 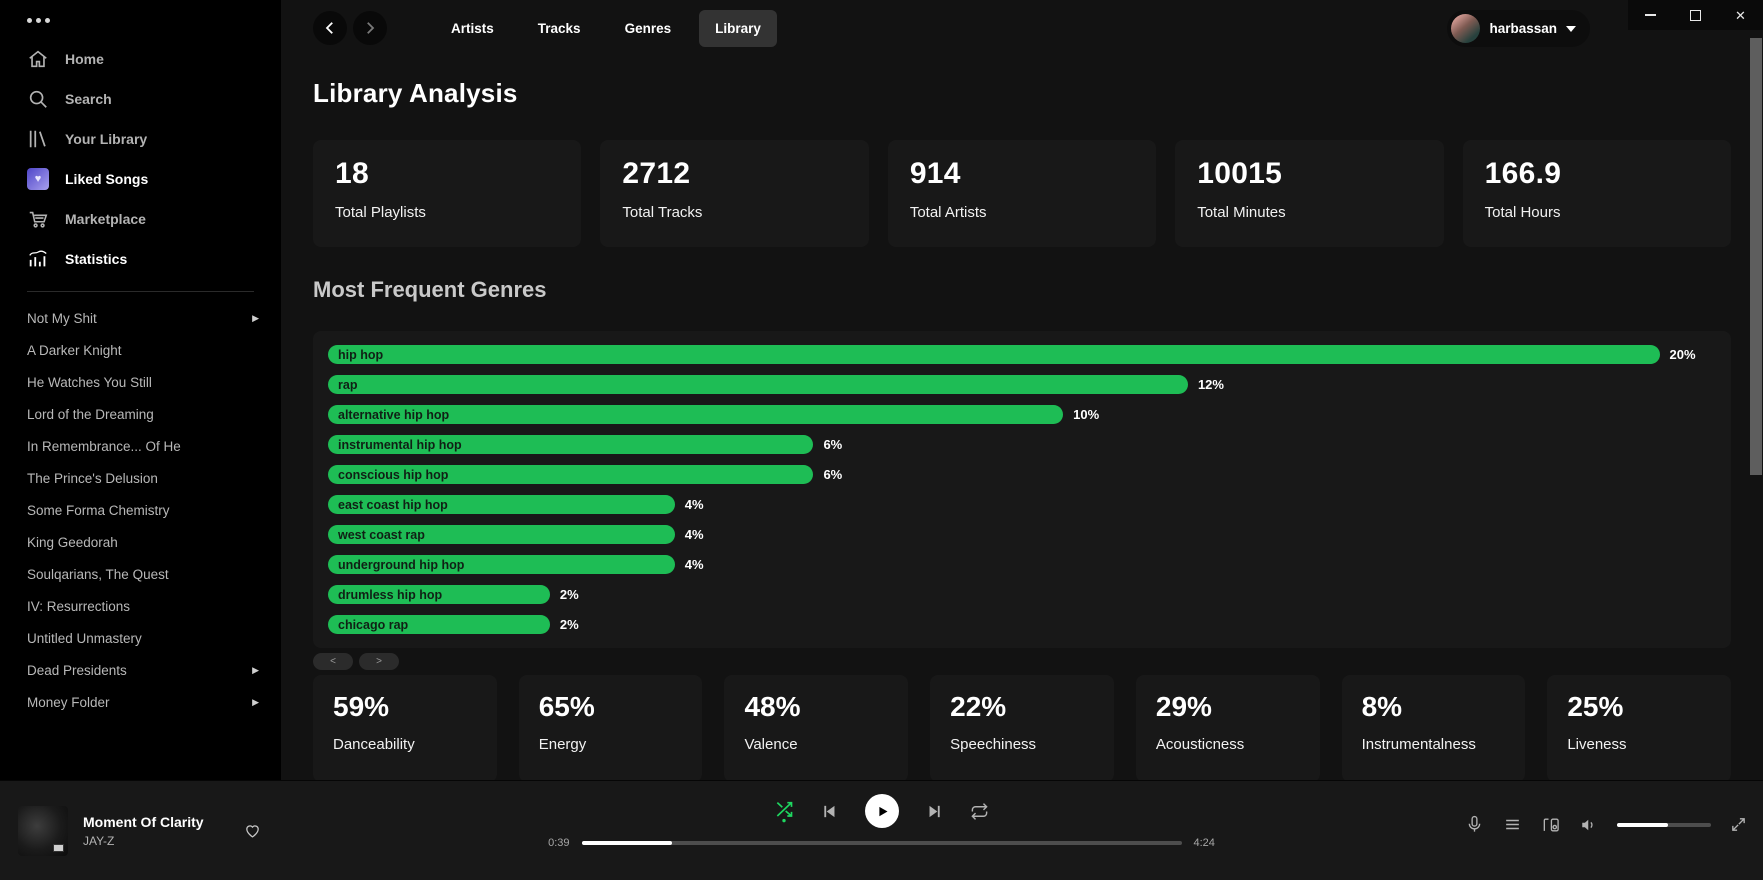 What do you see at coordinates (1682, 354) in the screenshot?
I see `genre-percent: 20%` at bounding box center [1682, 354].